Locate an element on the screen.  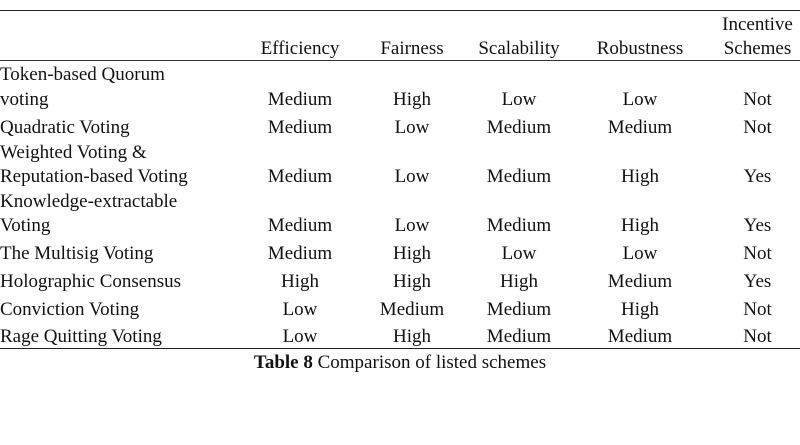
header-scalability: Scalability is located at coordinates (519, 48).